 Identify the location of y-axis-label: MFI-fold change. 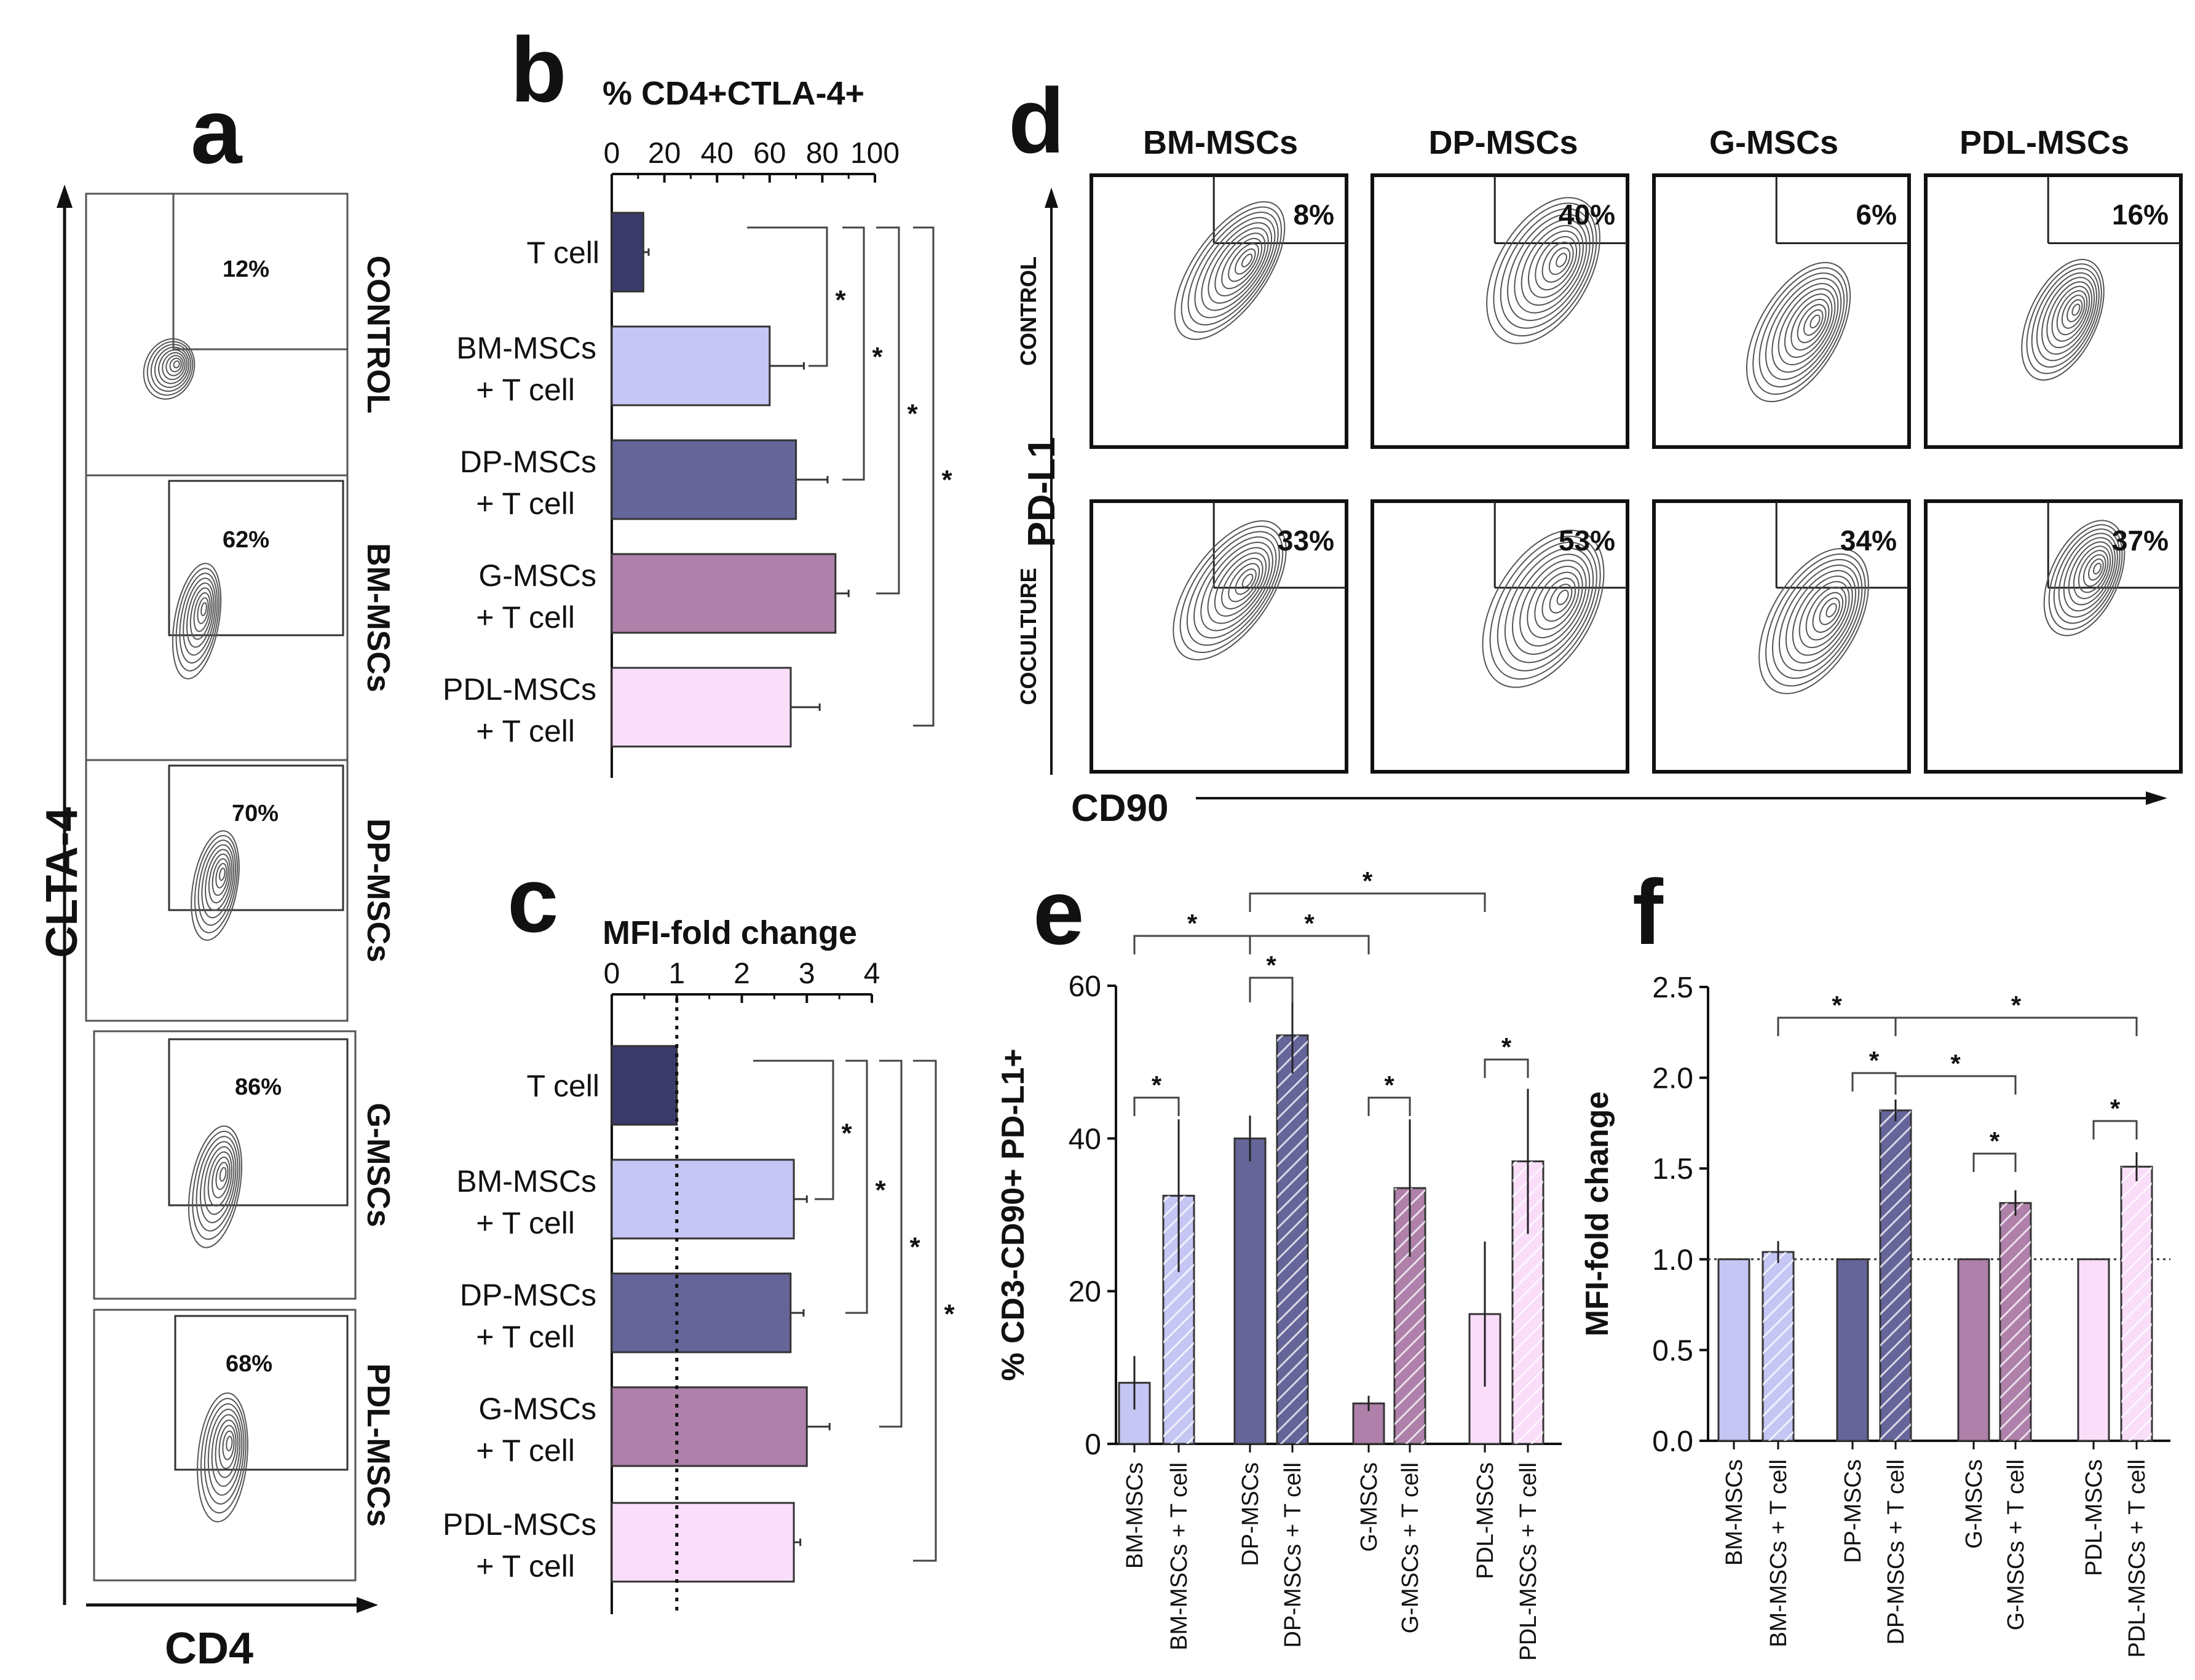
(1598, 1214).